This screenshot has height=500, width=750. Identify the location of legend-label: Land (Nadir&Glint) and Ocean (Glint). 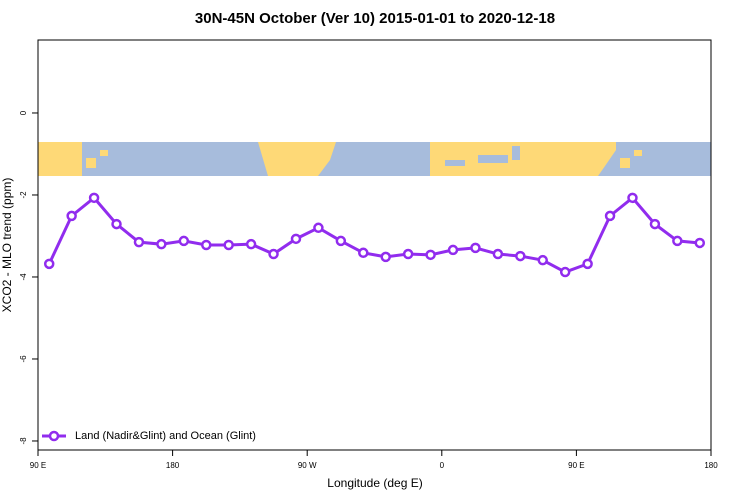
(165, 436).